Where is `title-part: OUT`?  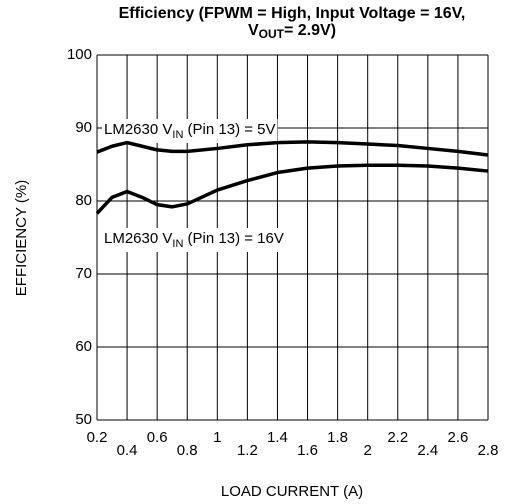 title-part: OUT is located at coordinates (272, 34).